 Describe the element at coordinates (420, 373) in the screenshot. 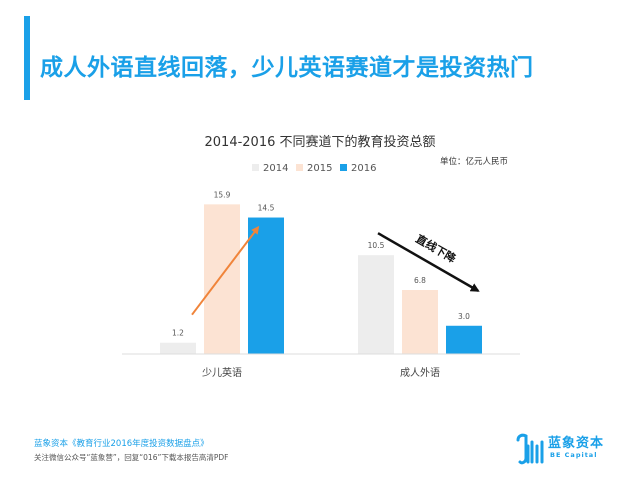

I see `category-label: 成人外语` at that location.